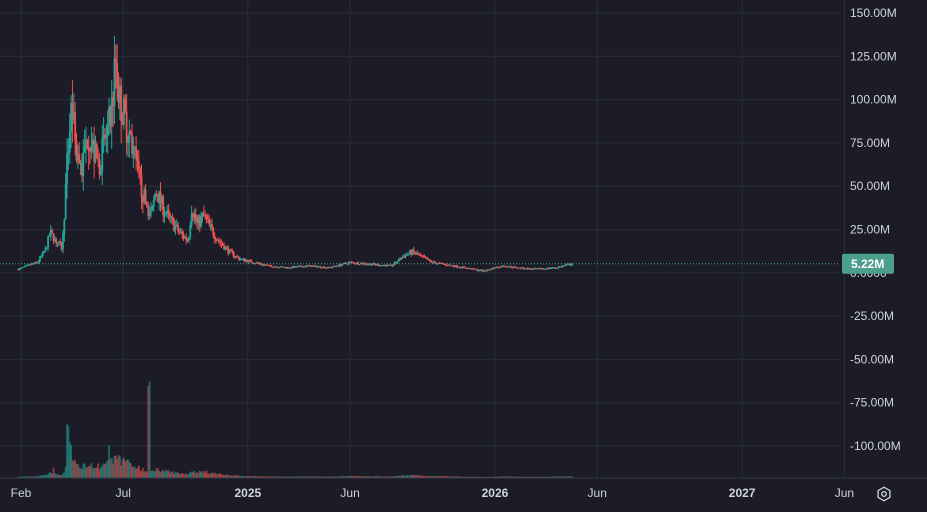 This screenshot has width=927, height=512. What do you see at coordinates (884, 494) in the screenshot?
I see `gear-icon` at bounding box center [884, 494].